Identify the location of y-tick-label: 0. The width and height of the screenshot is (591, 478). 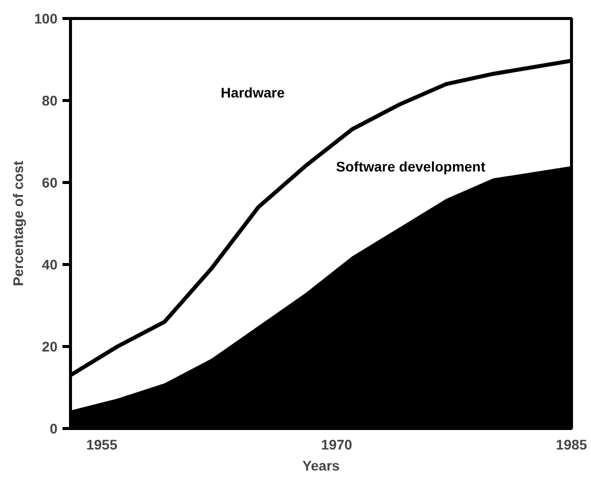
(54, 428).